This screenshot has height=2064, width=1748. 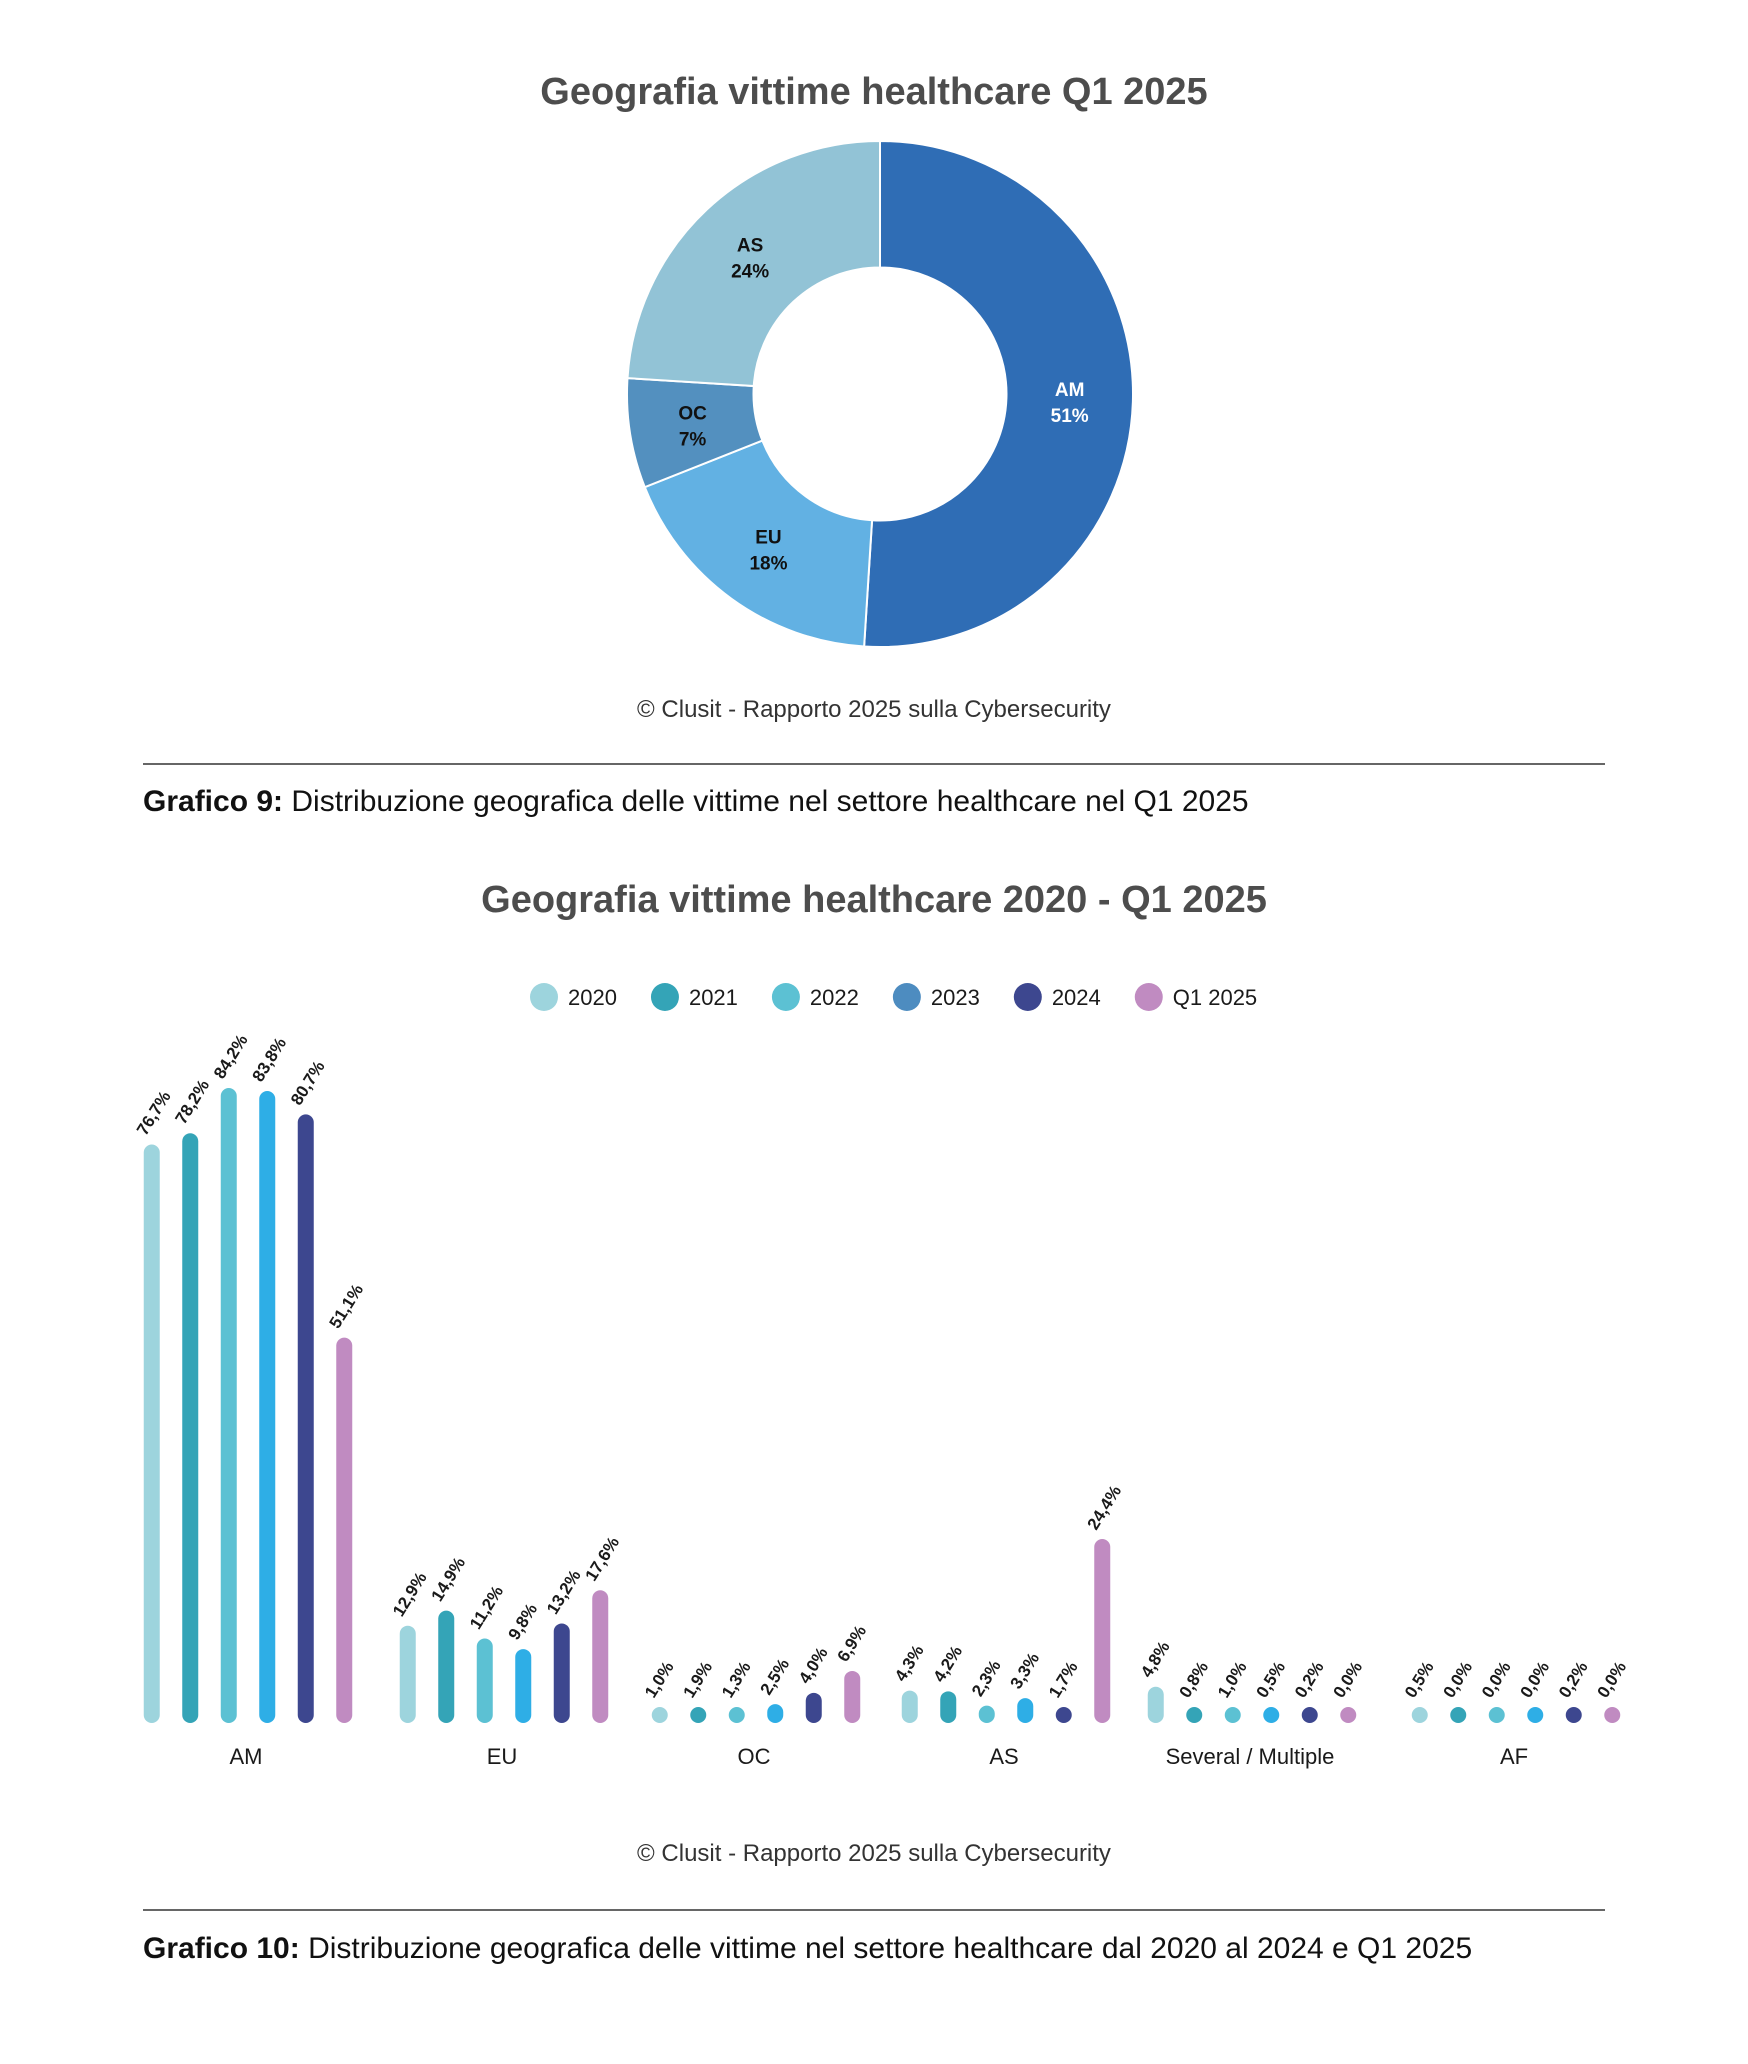 I want to click on donut-slice-value-as: 24%, so click(x=750, y=272).